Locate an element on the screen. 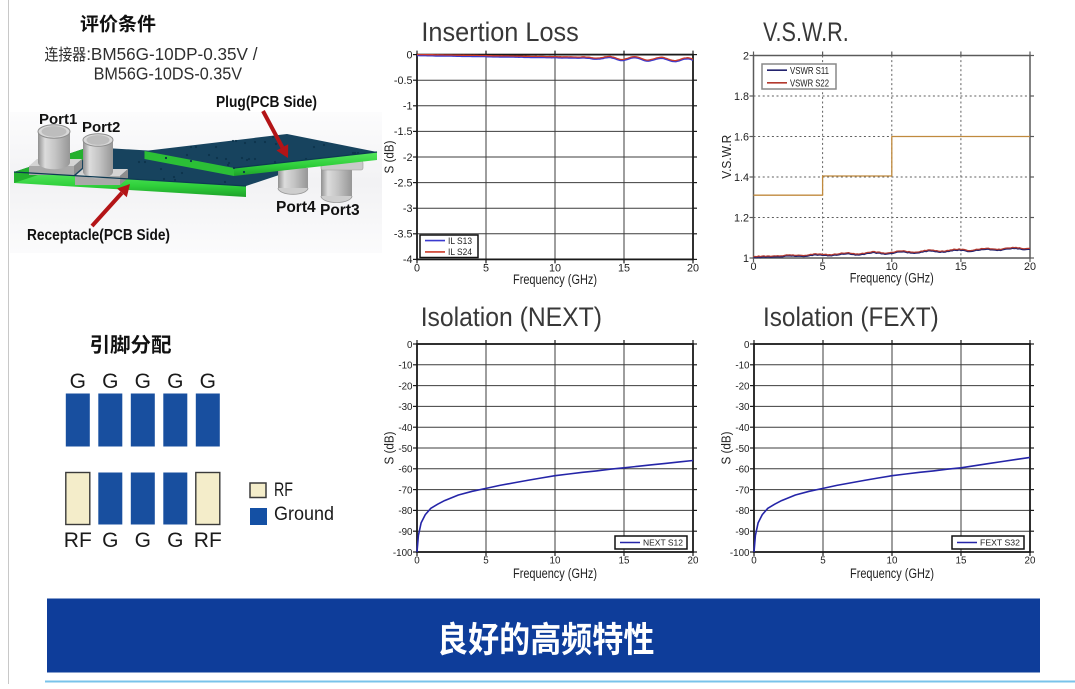 Image resolution: width=1075 pixels, height=689 pixels. svg-text: V.S.W.R is located at coordinates (727, 157).